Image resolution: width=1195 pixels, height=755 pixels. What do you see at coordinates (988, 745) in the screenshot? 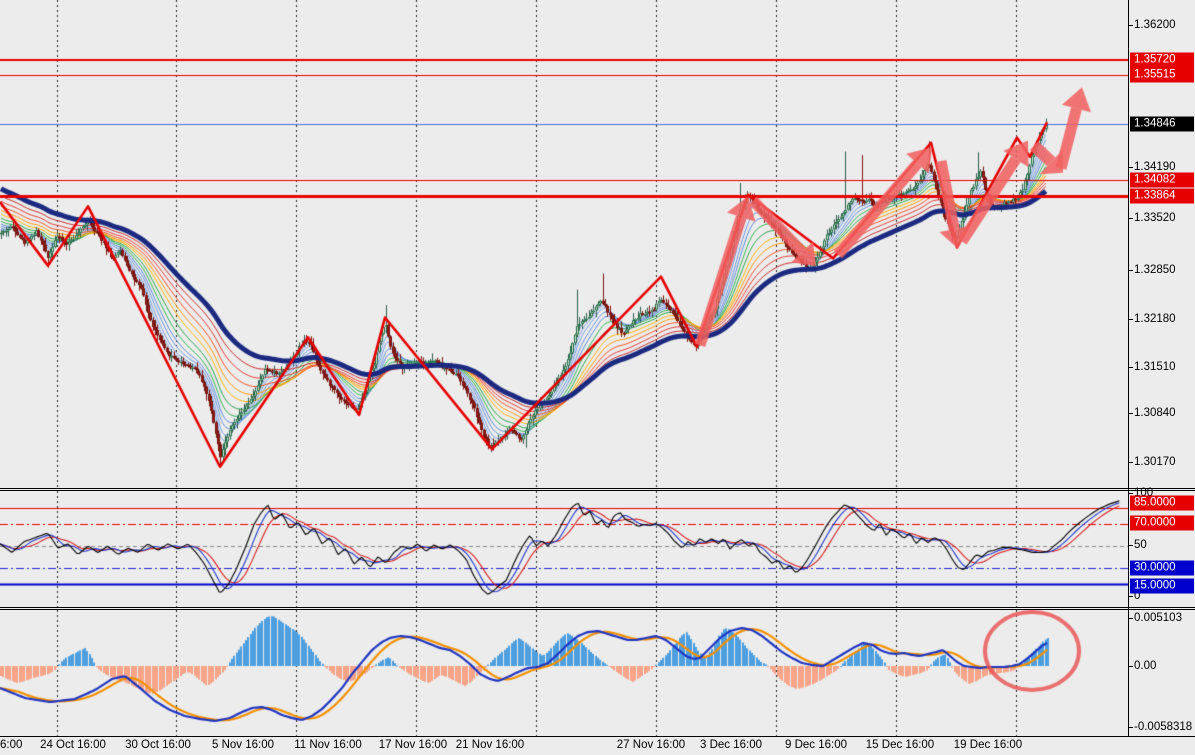
I see `time-axis-label: 19 Dec 16:00` at bounding box center [988, 745].